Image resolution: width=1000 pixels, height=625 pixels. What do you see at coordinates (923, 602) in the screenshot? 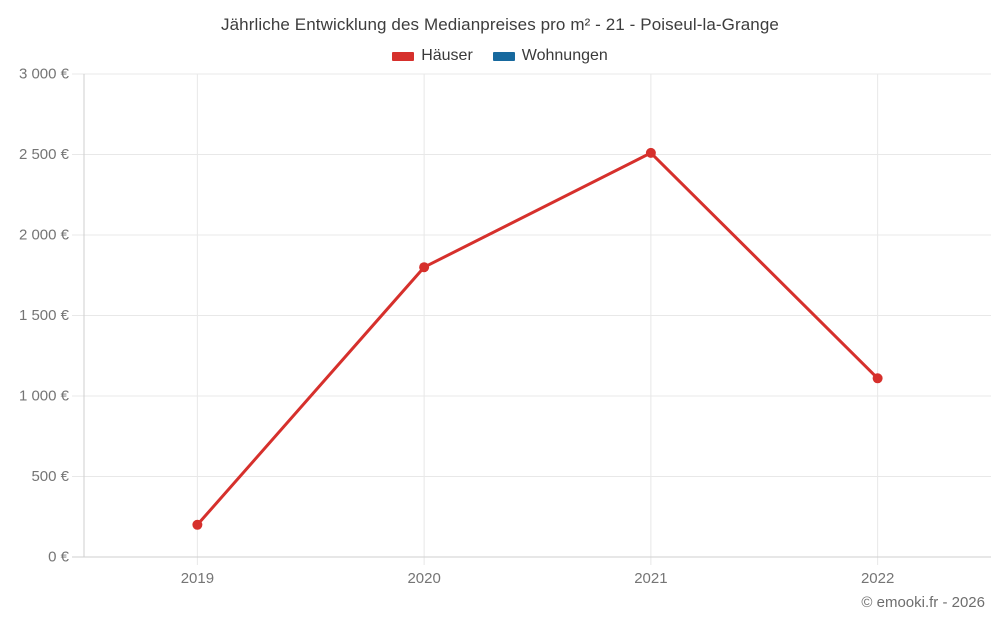
I see `copyright-text: © emooki.fr - 2026` at bounding box center [923, 602].